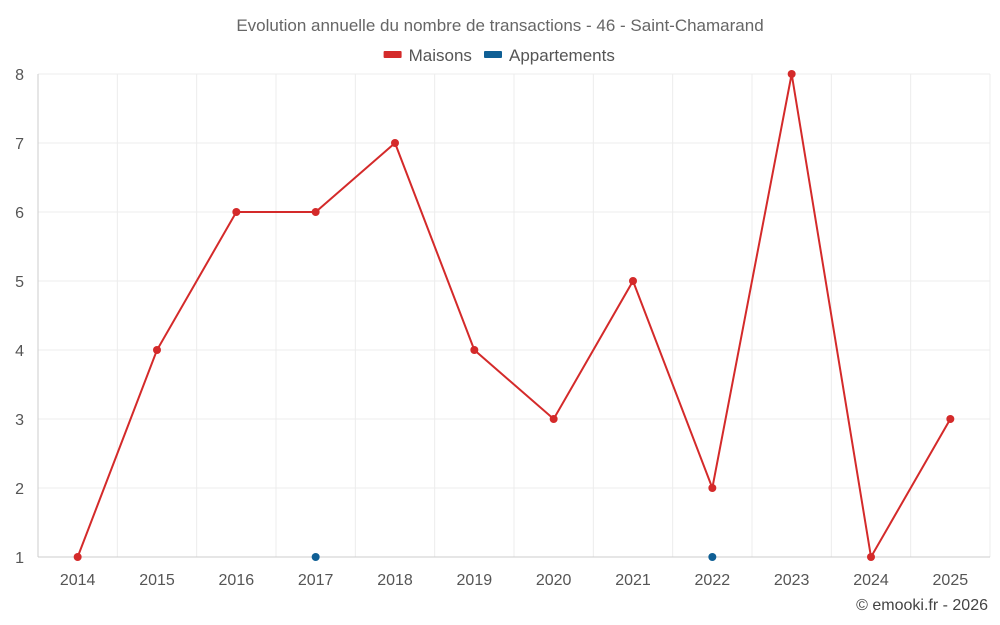 The width and height of the screenshot is (1000, 625). What do you see at coordinates (19, 351) in the screenshot?
I see `y-tick-label: 4` at bounding box center [19, 351].